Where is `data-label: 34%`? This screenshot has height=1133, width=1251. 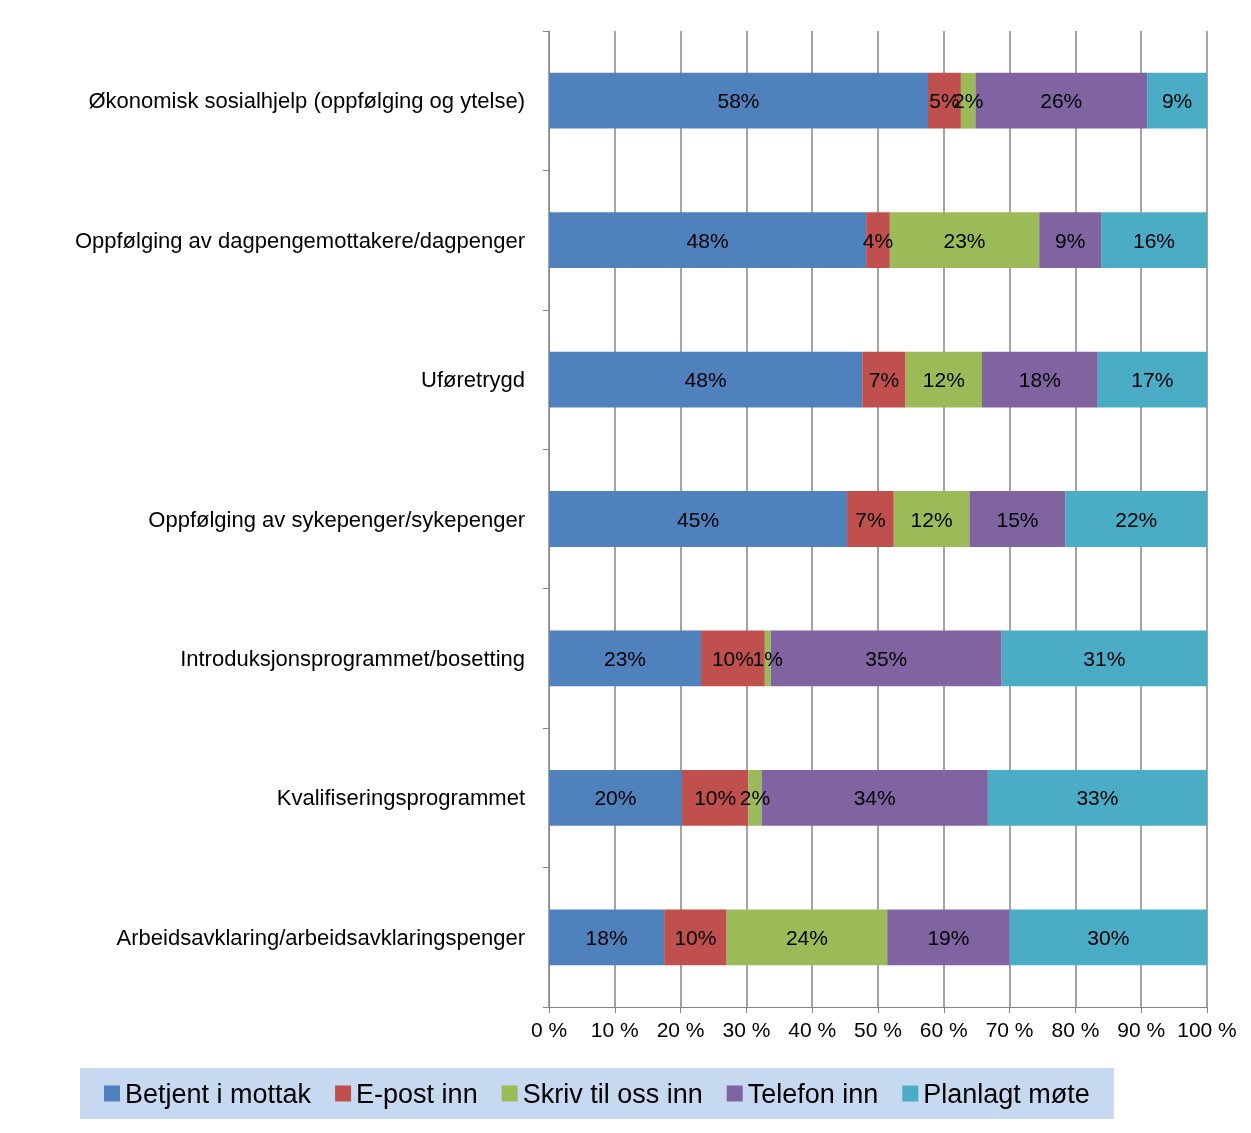
data-label: 34% is located at coordinates (874, 798).